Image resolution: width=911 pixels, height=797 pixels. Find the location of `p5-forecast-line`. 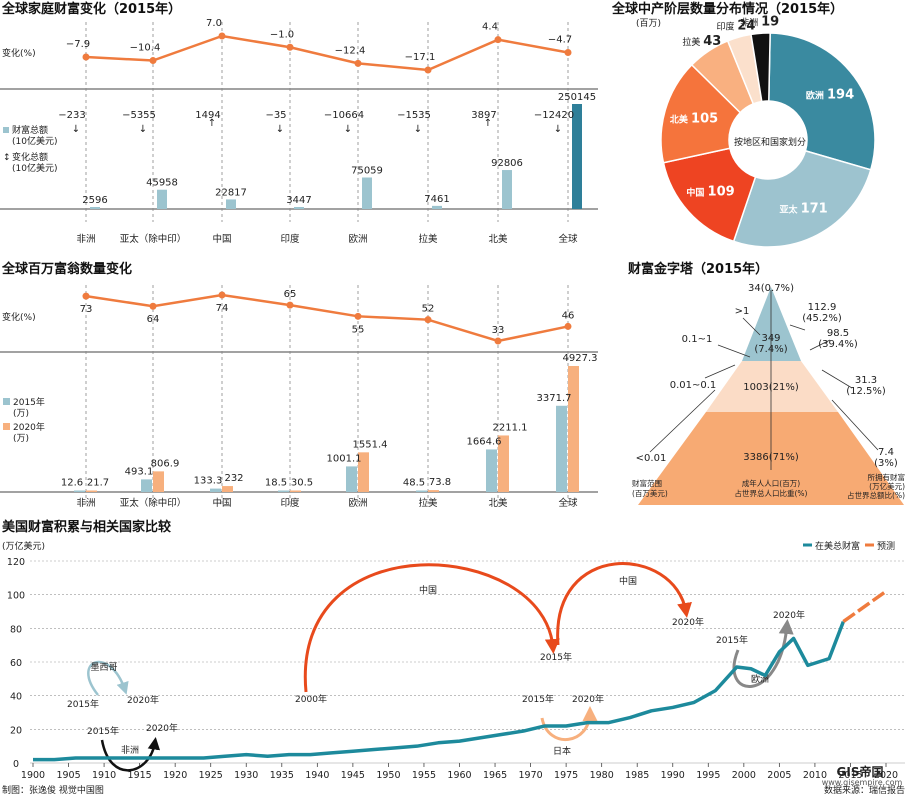

p5-forecast-line is located at coordinates (865, 606).